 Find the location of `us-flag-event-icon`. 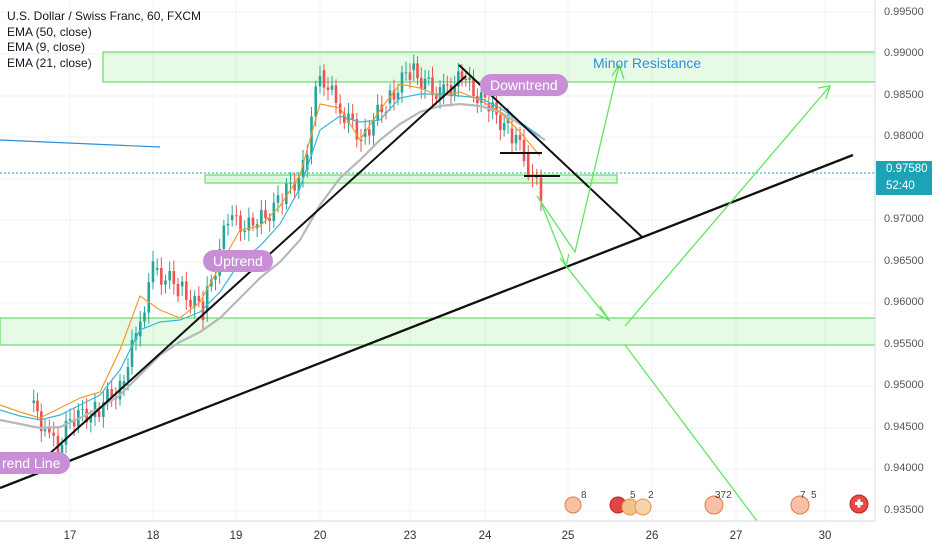

us-flag-event-icon is located at coordinates (573, 505).